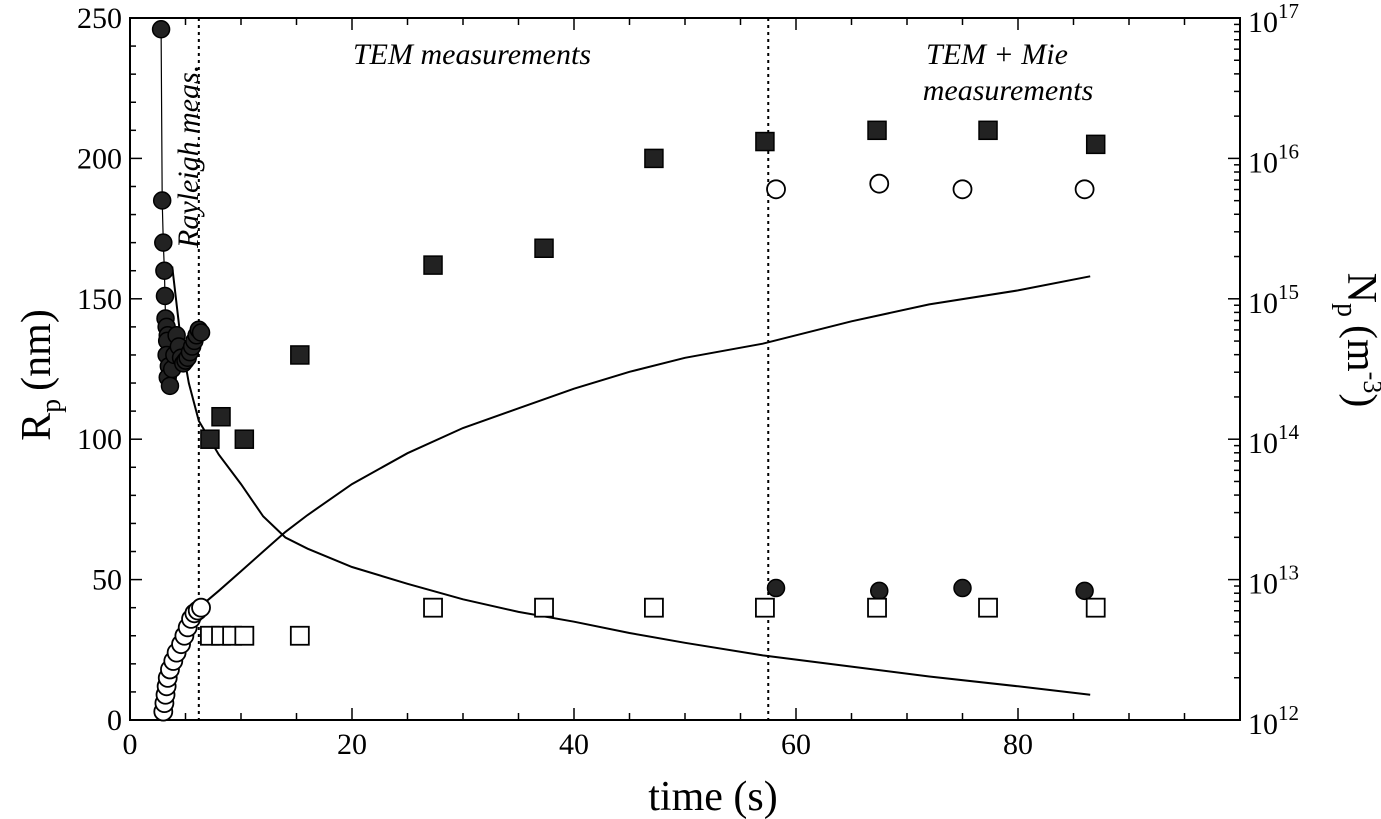 The height and width of the screenshot is (819, 1381). I want to click on svg-text:Np(m-3): Np (m-3), so click(1356, 340).